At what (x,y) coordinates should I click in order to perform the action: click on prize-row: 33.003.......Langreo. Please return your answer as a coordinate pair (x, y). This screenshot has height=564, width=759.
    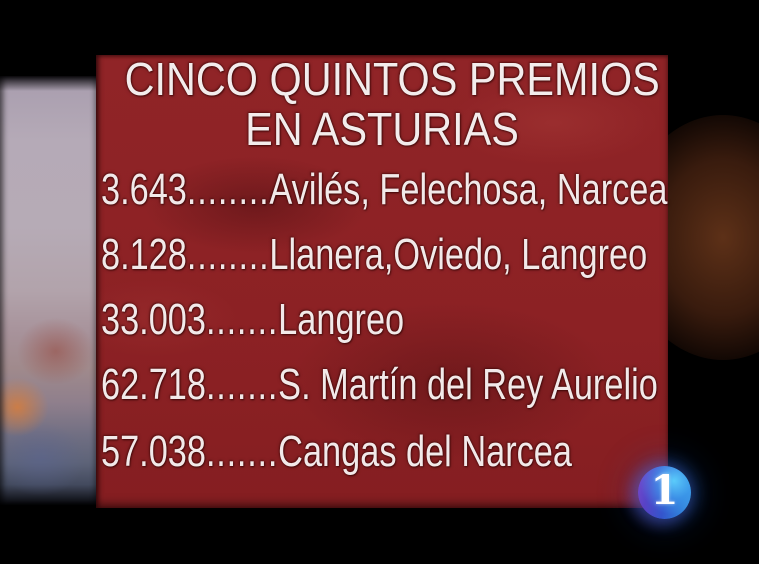
    Looking at the image, I should click on (252, 320).